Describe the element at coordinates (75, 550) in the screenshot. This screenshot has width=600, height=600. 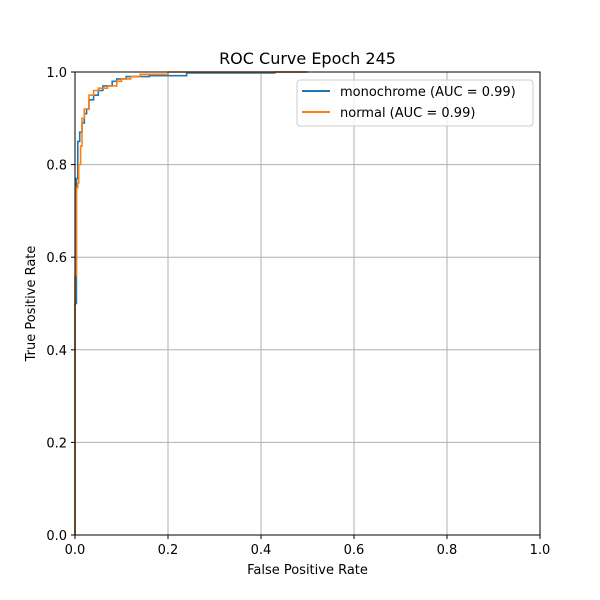
I see `x-tick-label: 0.0` at that location.